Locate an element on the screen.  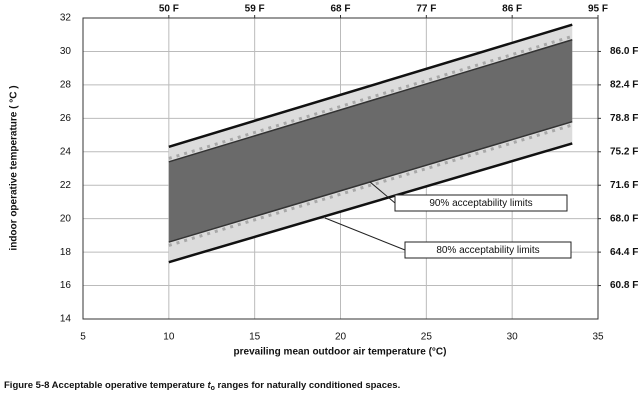
x-tick-label: 25 is located at coordinates (427, 337).